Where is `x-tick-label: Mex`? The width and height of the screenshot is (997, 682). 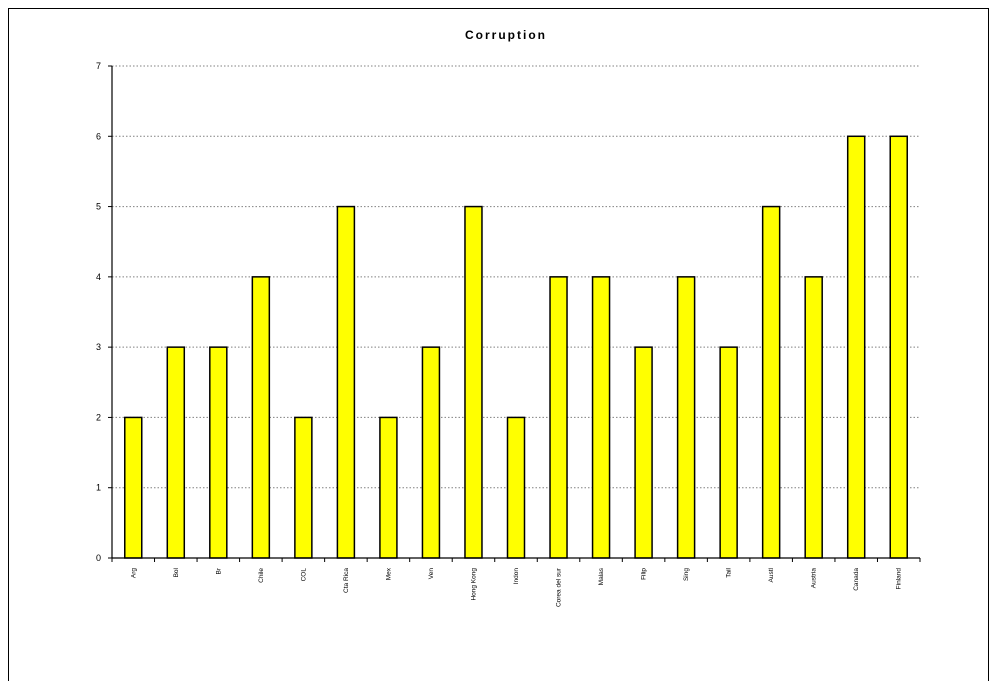
x-tick-label: Mex is located at coordinates (388, 573).